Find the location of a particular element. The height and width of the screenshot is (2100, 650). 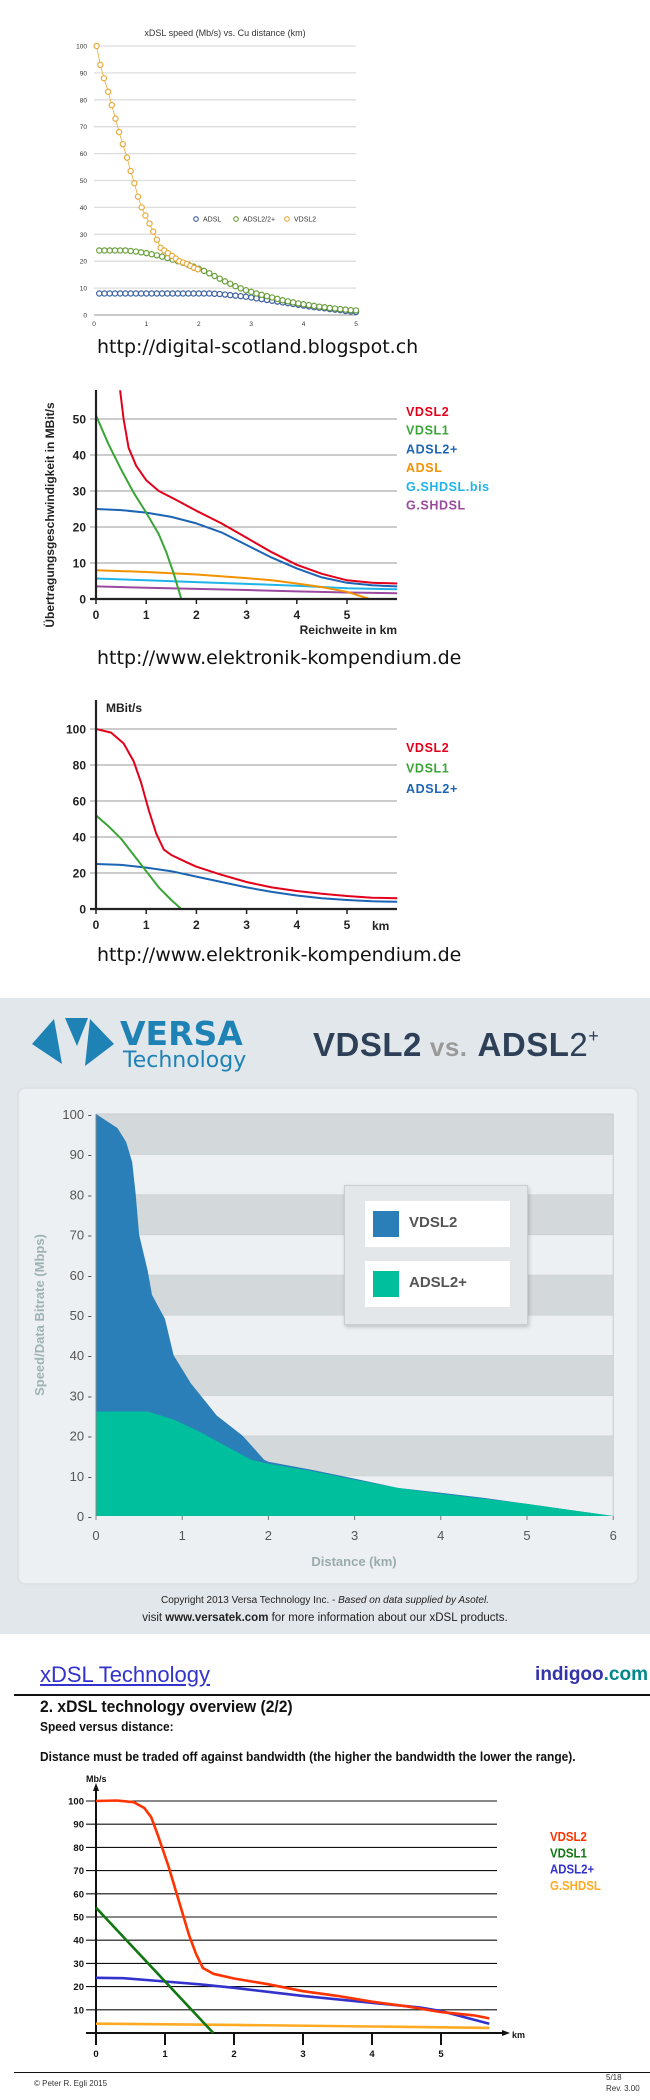

legend-item-adsl2plus: ADSL2+ is located at coordinates (437, 1284).